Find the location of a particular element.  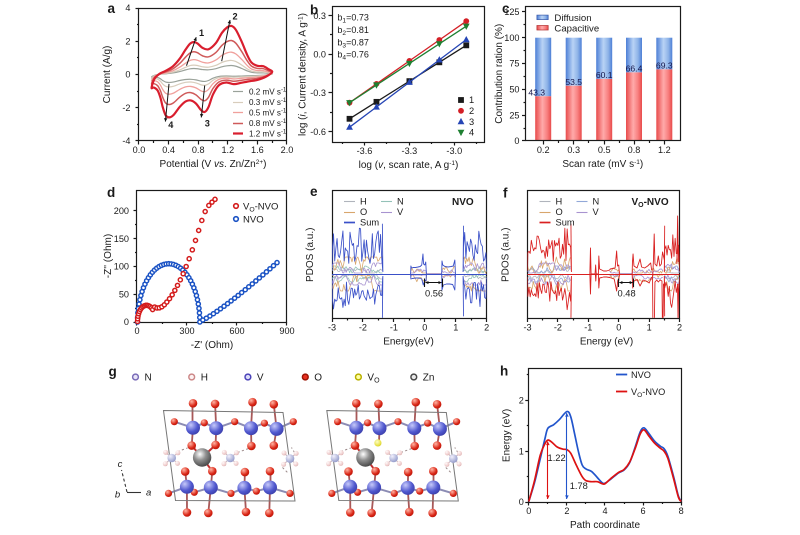

svg-text: Zn is located at coordinates (429, 378).